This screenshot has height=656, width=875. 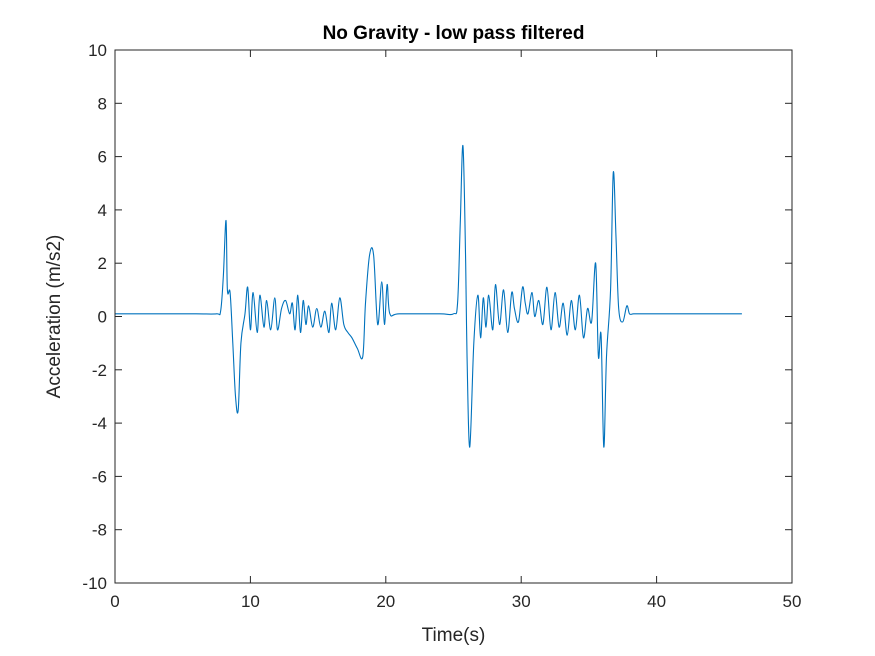 I want to click on x-tick-label: 30, so click(x=521, y=601).